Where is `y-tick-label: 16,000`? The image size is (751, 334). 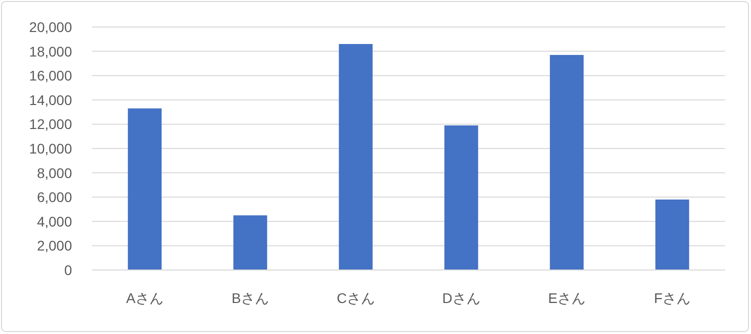 y-tick-label: 16,000 is located at coordinates (50, 76).